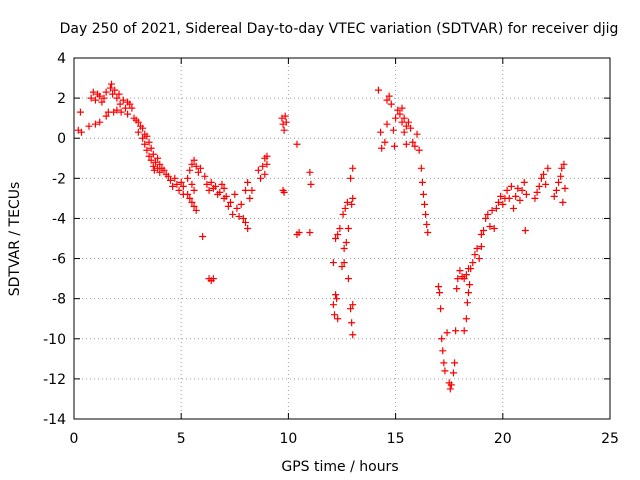  Describe the element at coordinates (503, 439) in the screenshot. I see `x-tick-label: 20` at that location.